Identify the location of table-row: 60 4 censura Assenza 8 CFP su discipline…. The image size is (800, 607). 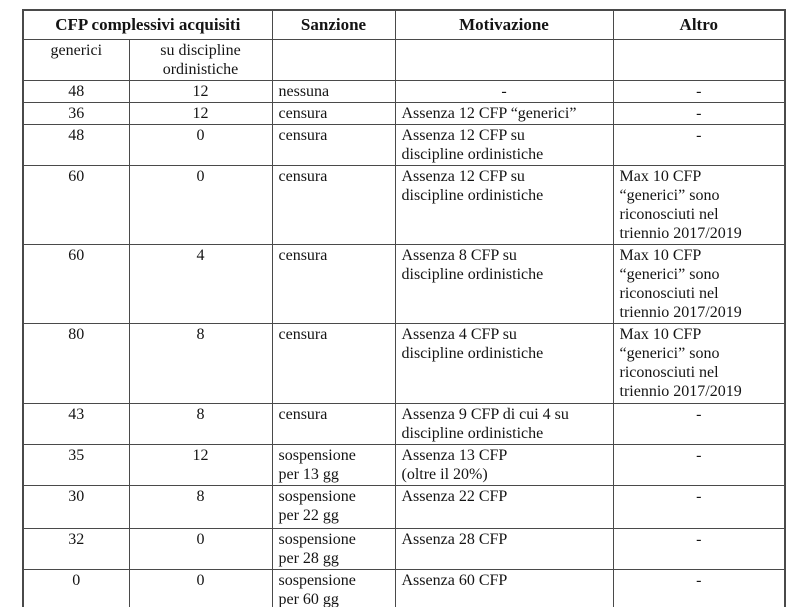
(404, 283).